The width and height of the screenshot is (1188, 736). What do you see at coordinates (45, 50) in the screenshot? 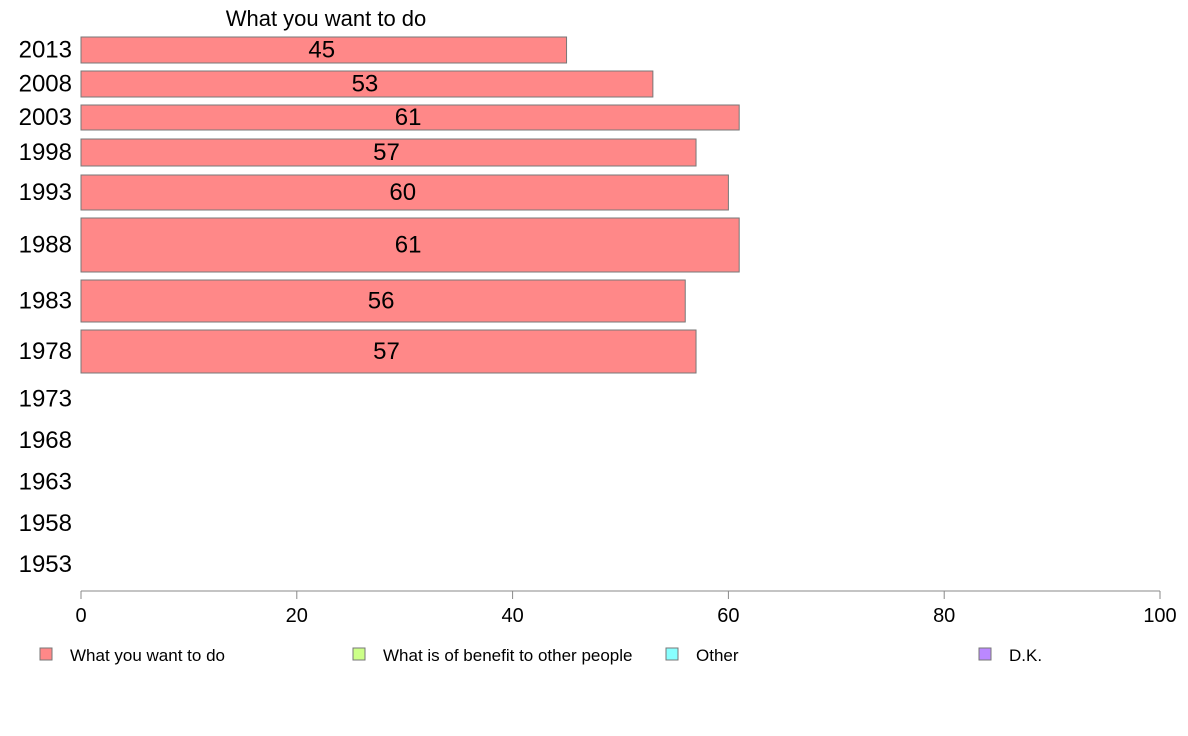
I see `category-label: 2013` at bounding box center [45, 50].